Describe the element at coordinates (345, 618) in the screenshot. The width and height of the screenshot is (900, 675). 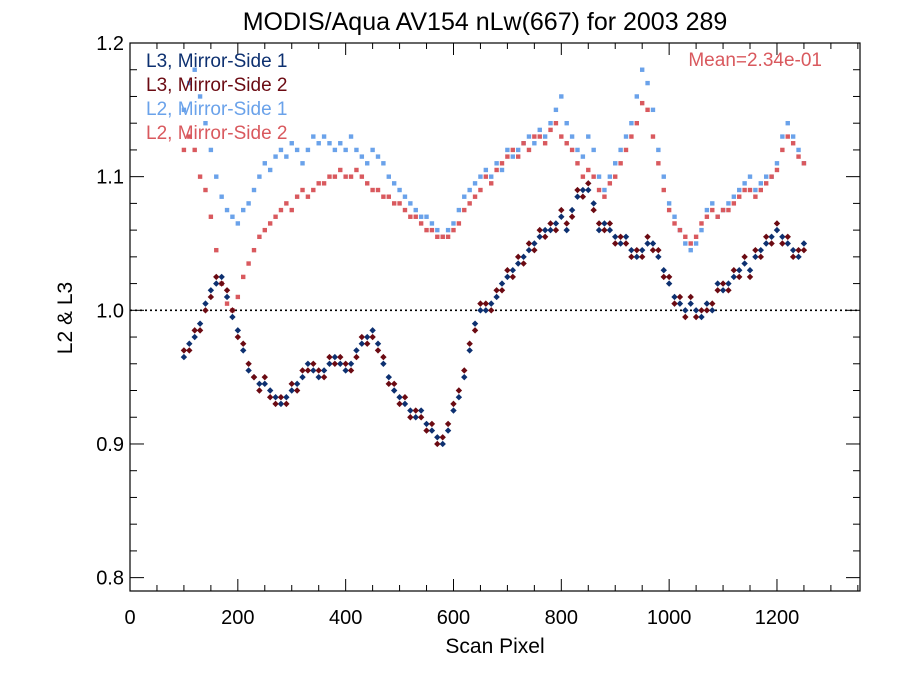
I see `x-tick-label: 400` at that location.